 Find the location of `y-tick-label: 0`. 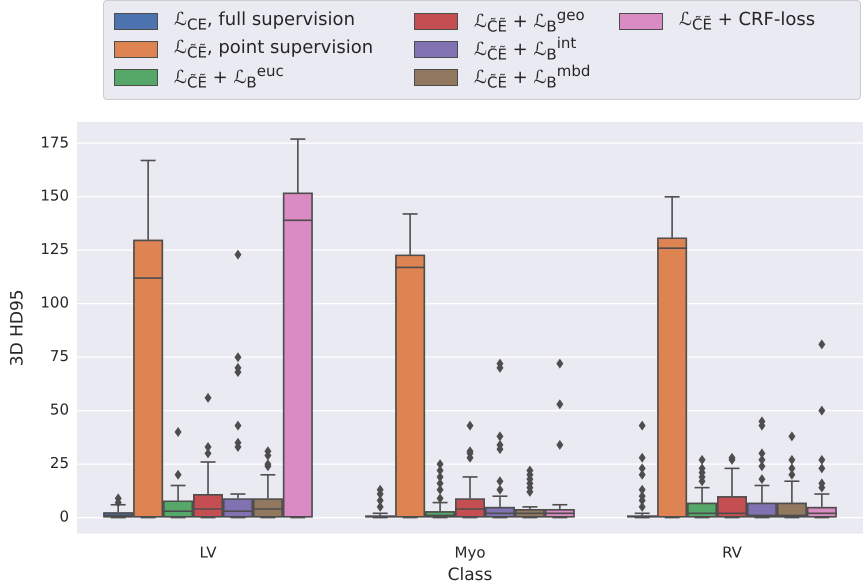

y-tick-label: 0 is located at coordinates (64, 516).